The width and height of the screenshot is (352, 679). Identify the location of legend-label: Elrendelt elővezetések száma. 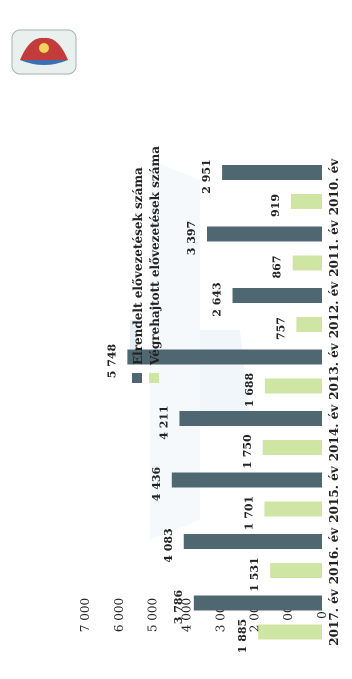
(138, 266).